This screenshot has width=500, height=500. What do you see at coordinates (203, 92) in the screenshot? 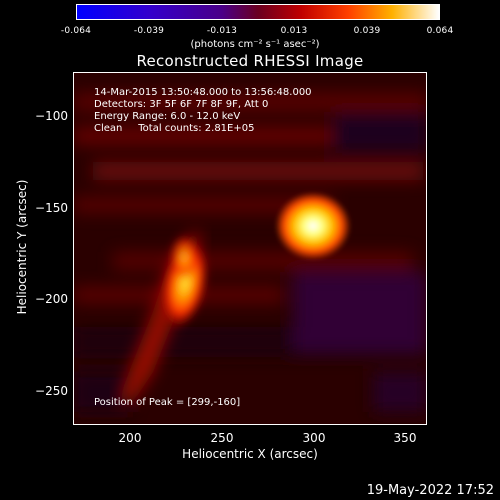
I see `time-range-text: 14-Mar-2015 13:50:48.000 to 13:56:48.000` at bounding box center [203, 92].